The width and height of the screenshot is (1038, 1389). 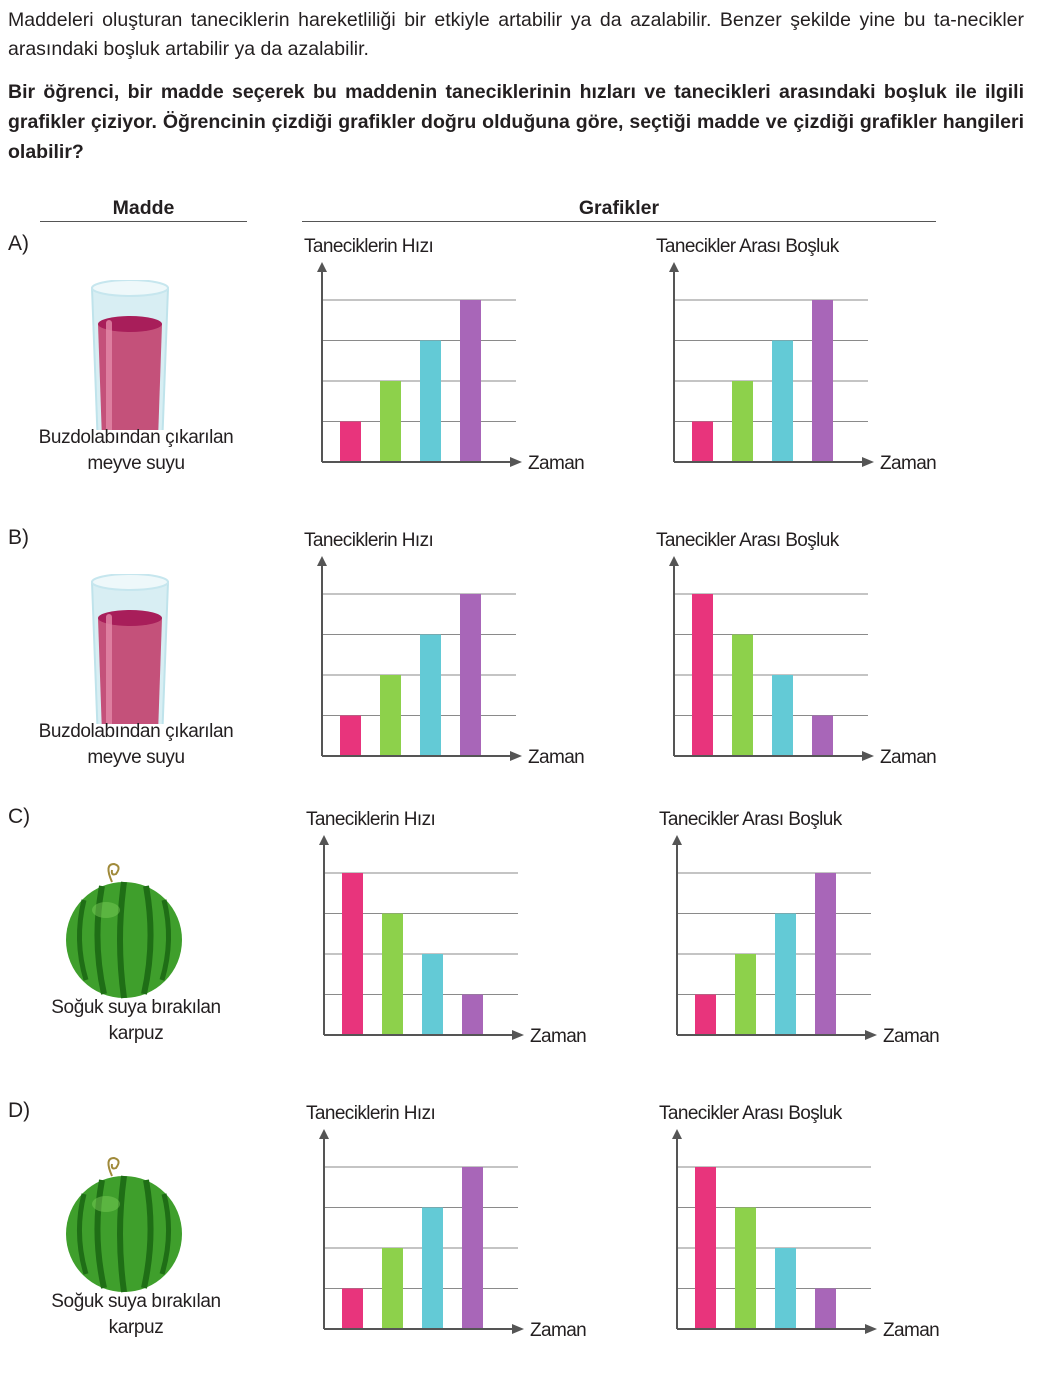 What do you see at coordinates (19, 1110) in the screenshot?
I see `option-letter: D)` at bounding box center [19, 1110].